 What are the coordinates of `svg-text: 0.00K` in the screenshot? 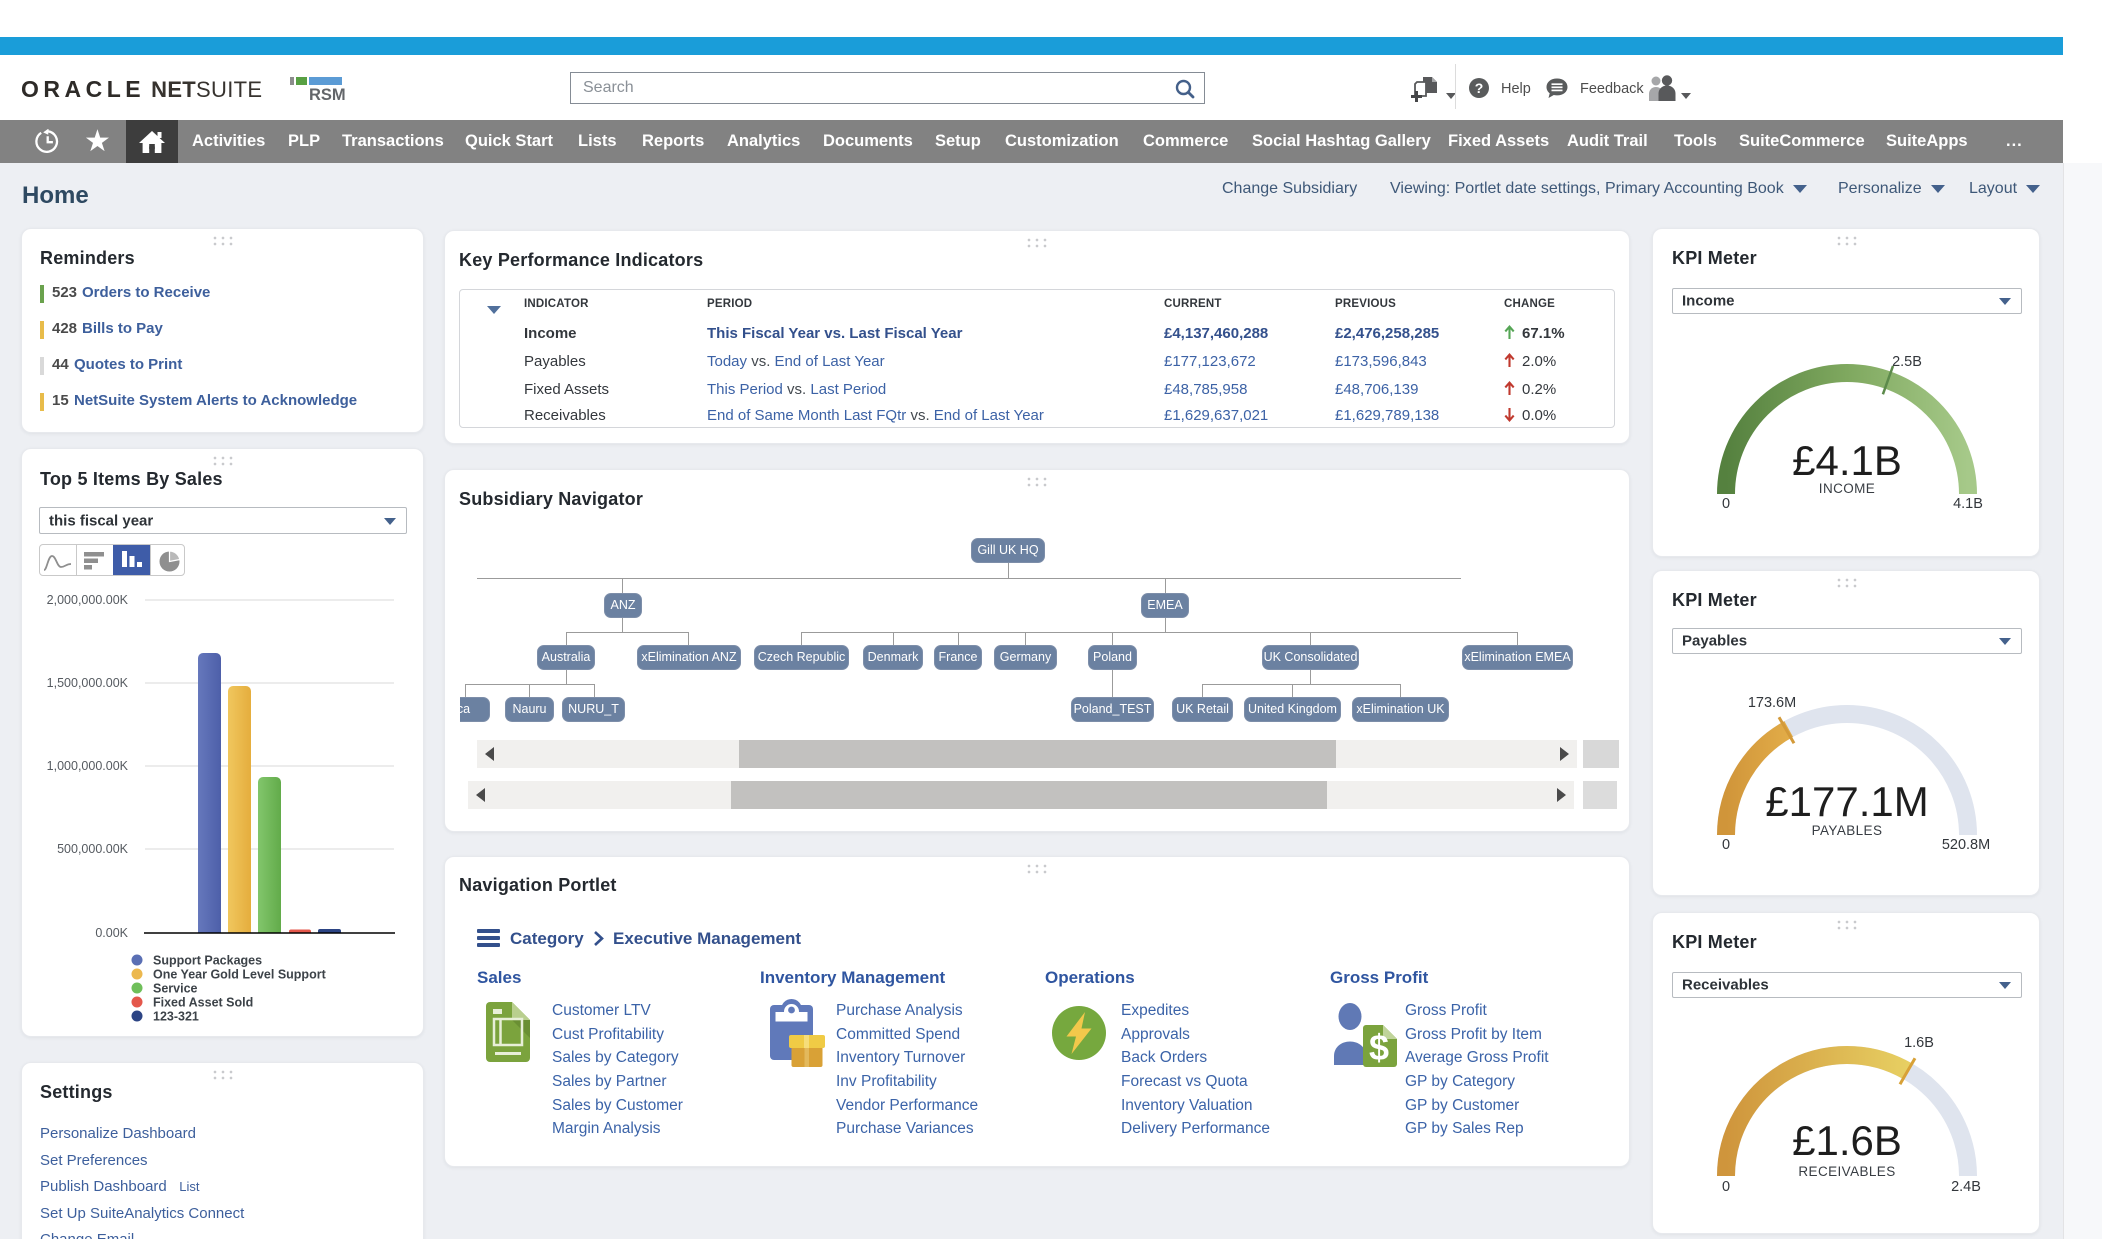 It's located at (111, 933).